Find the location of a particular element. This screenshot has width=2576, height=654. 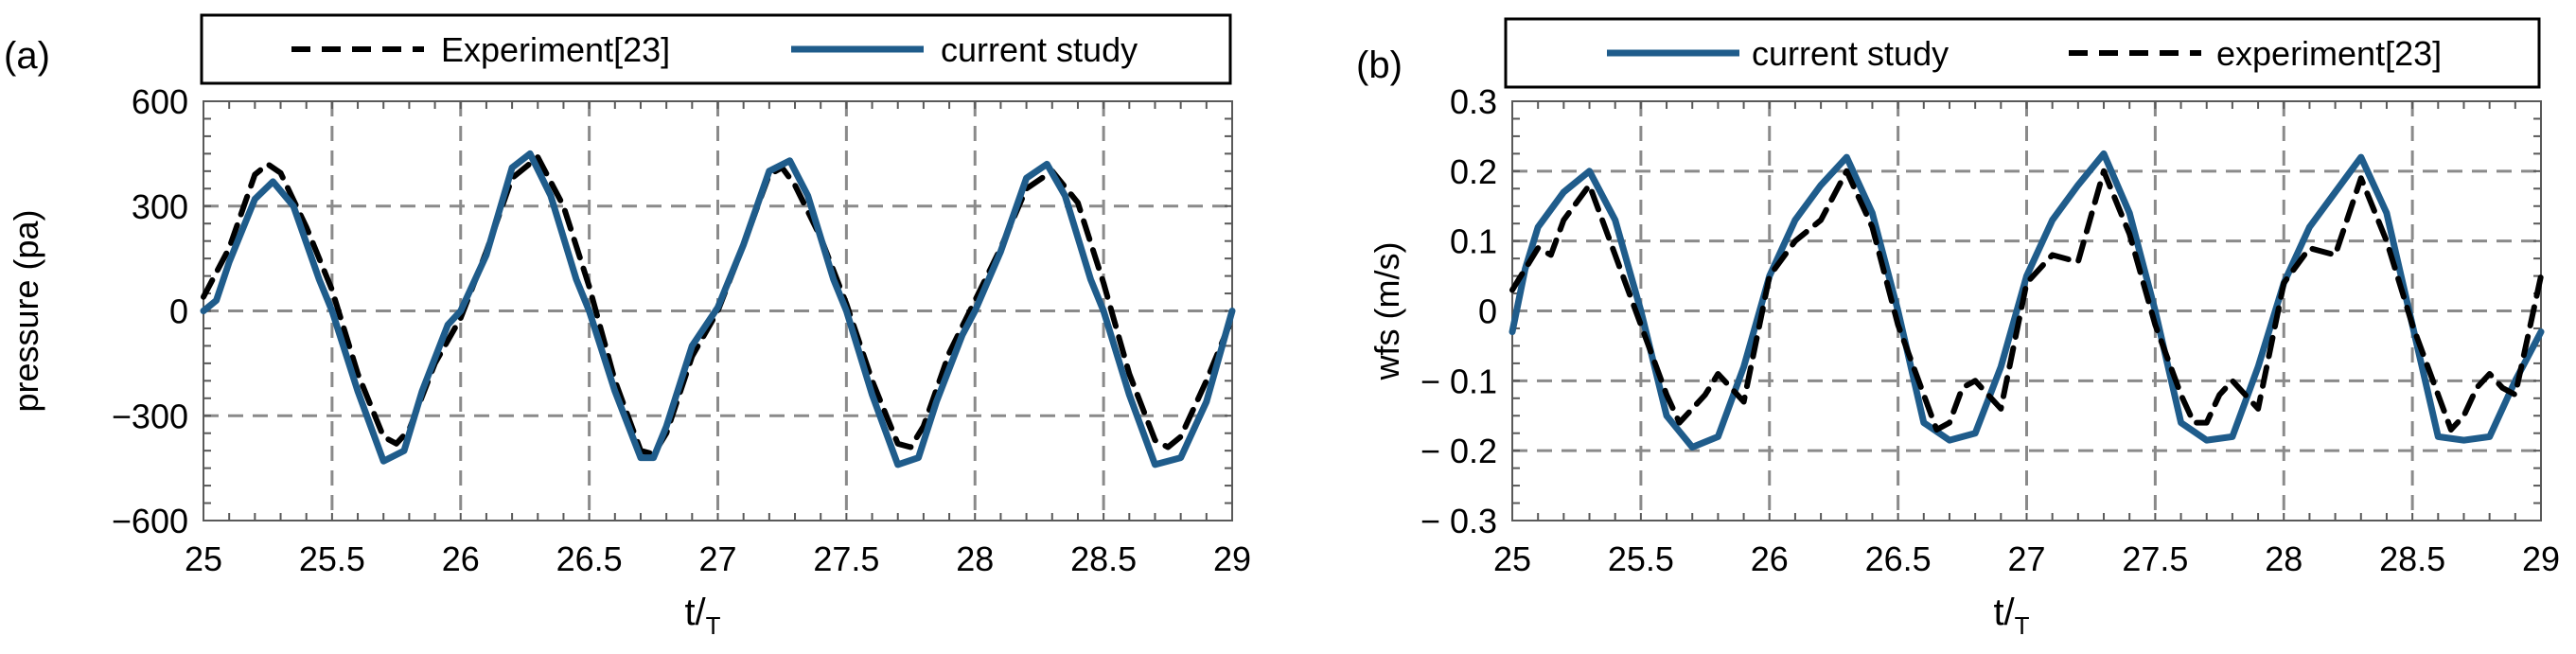

y-tick-label: 0.2 is located at coordinates (1473, 171).